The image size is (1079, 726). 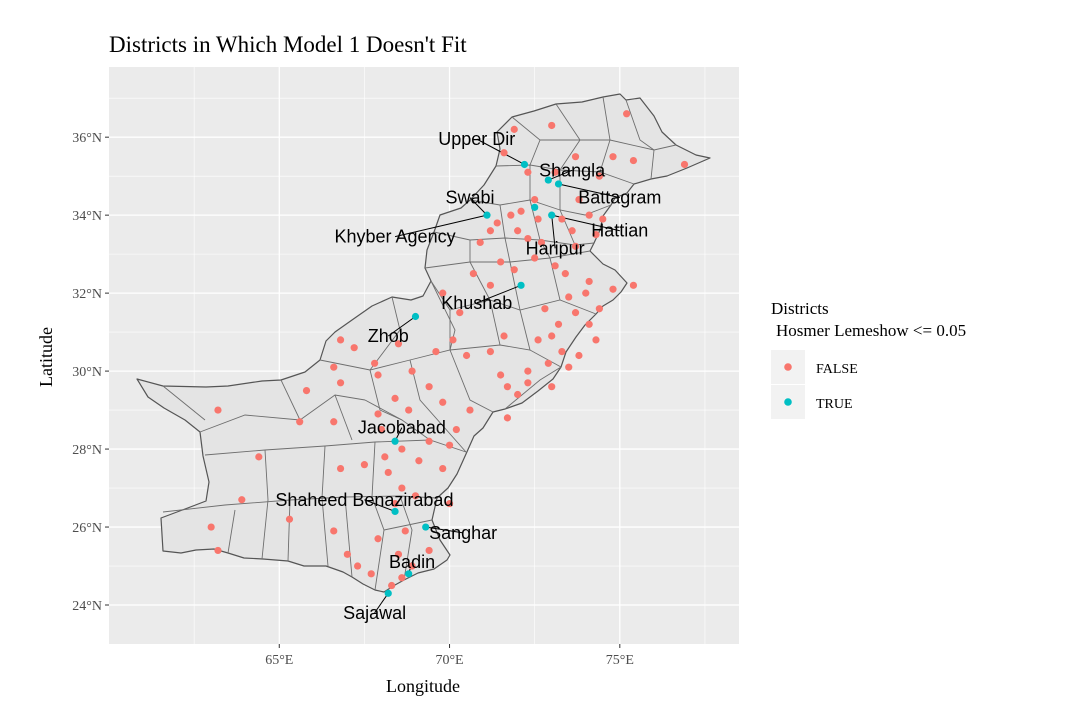 I want to click on district-annotation: Shaheed Benazirabad, so click(x=364, y=500).